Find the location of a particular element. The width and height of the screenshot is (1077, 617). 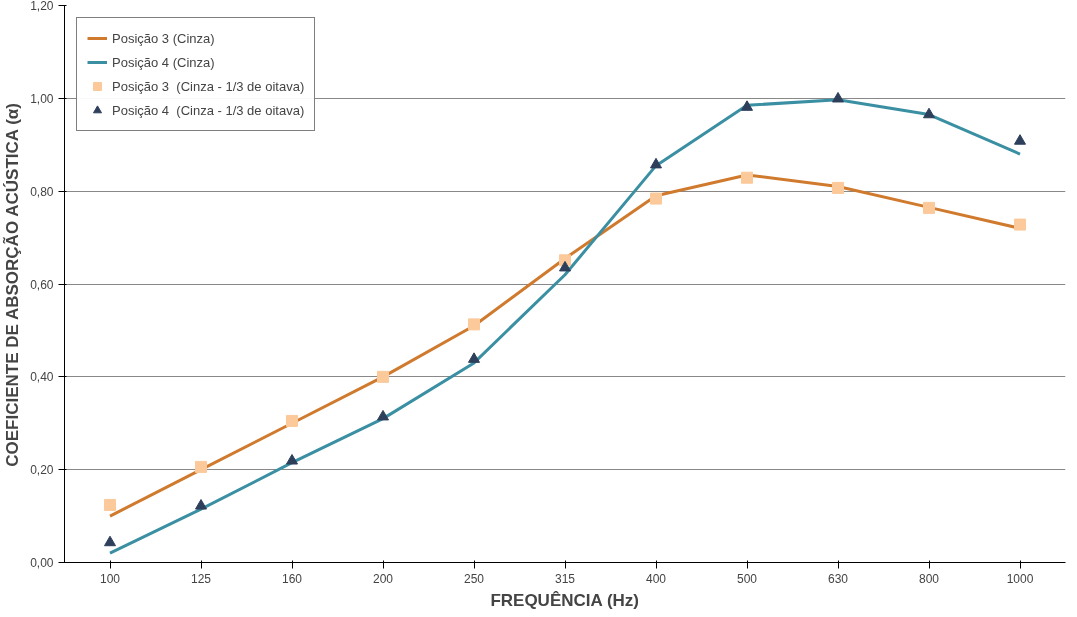

y-axis-title: COEFICIENTE DE ABSORÇÃO ACÚSTICA (α) is located at coordinates (12, 285).